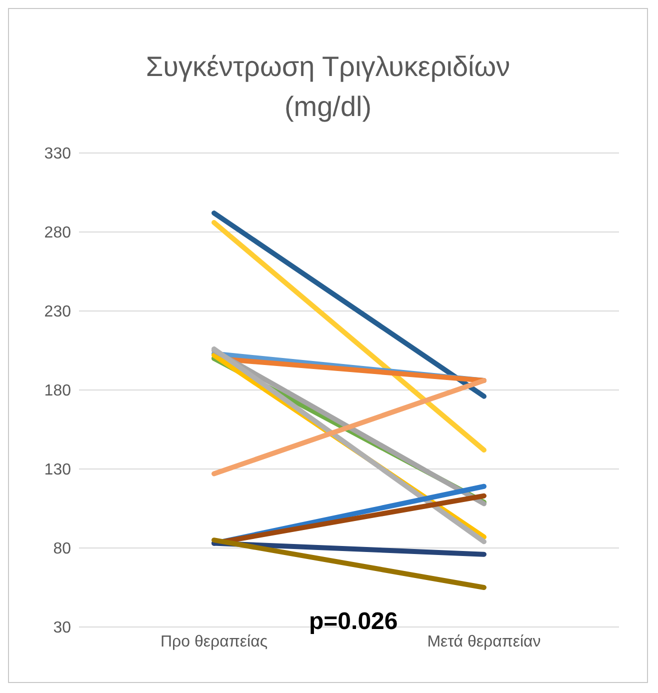 This screenshot has height=693, width=658. Describe the element at coordinates (214, 641) in the screenshot. I see `x-tick-label: Προ θεραπείας` at that location.